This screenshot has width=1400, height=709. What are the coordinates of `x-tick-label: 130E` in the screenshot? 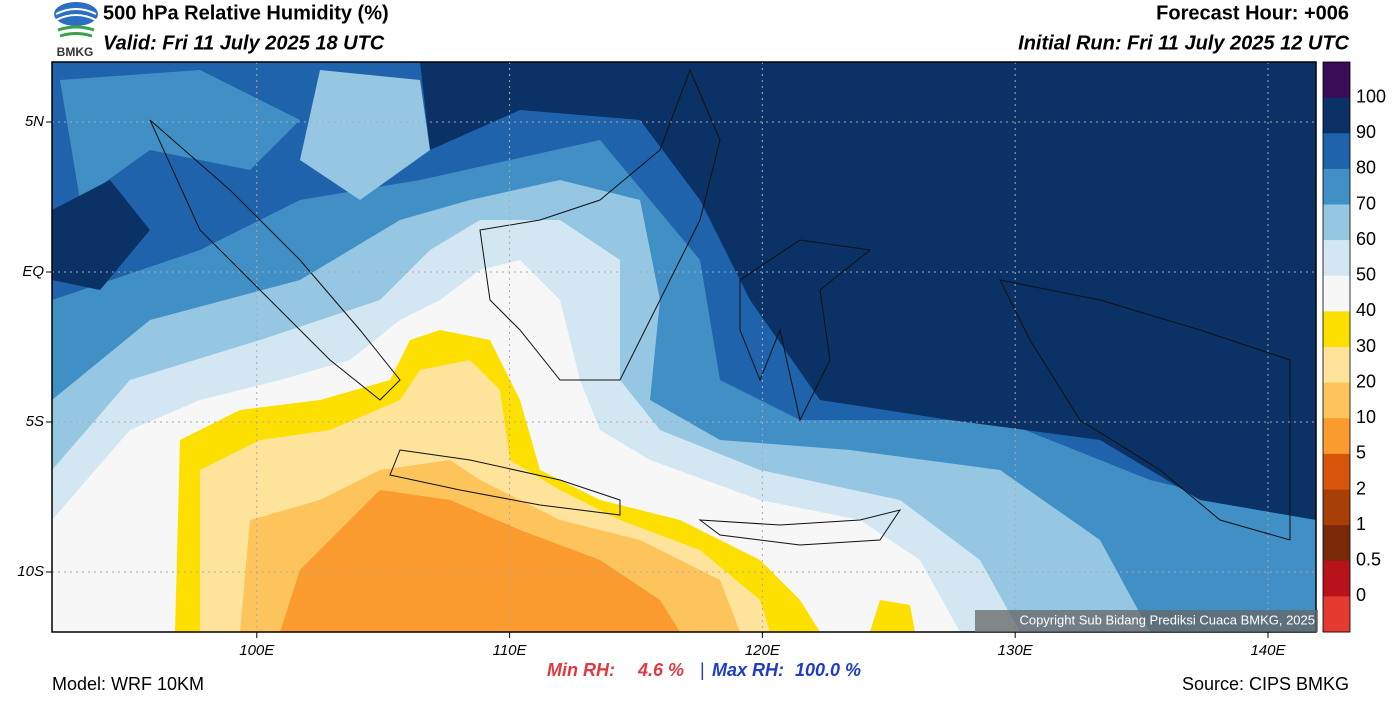 It's located at (1016, 650).